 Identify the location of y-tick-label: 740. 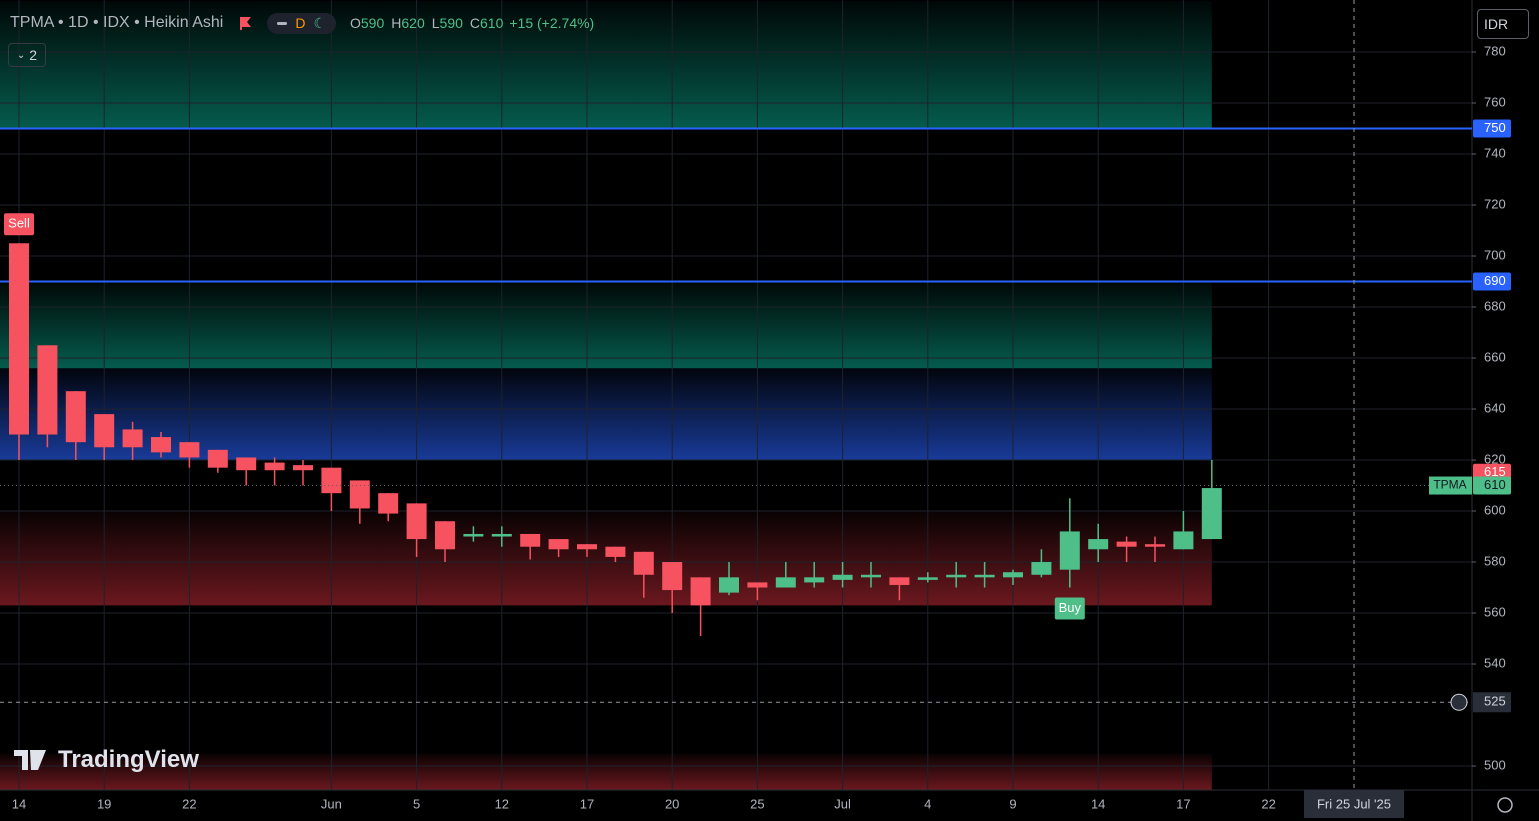
(1495, 152).